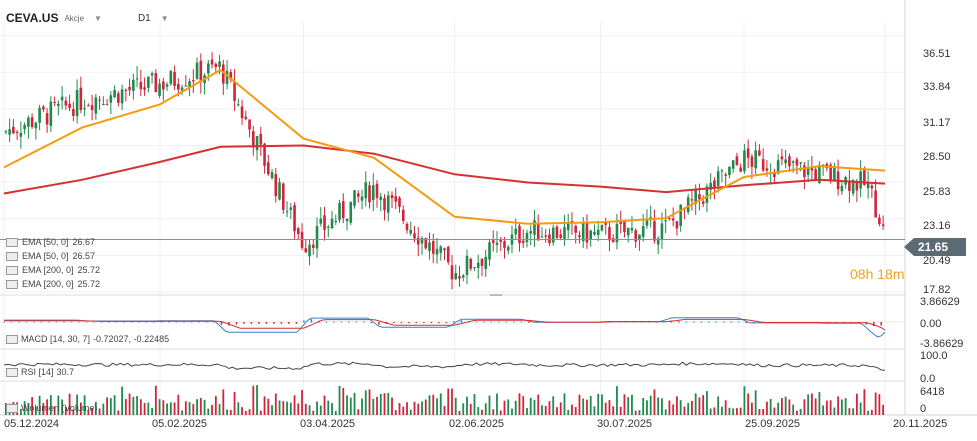  Describe the element at coordinates (87, 339) in the screenshot. I see `macd-legend: MACD [14, 30, 7] -0.72027, -0.22485` at that location.